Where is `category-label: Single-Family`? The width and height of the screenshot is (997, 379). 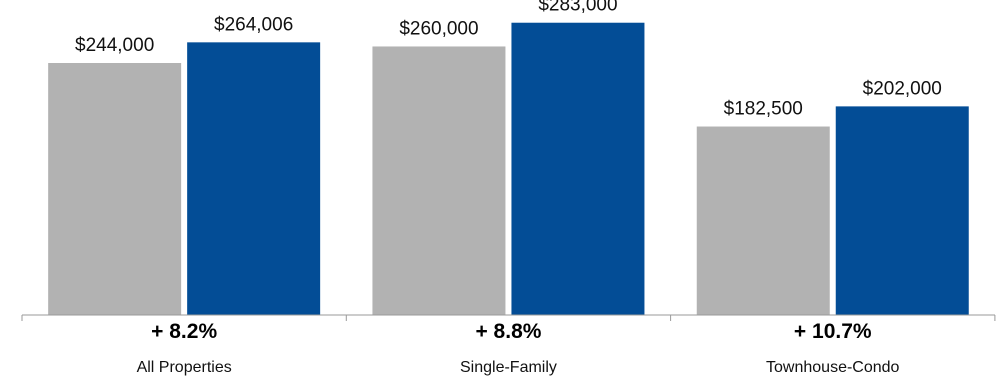
category-label: Single-Family is located at coordinates (508, 367).